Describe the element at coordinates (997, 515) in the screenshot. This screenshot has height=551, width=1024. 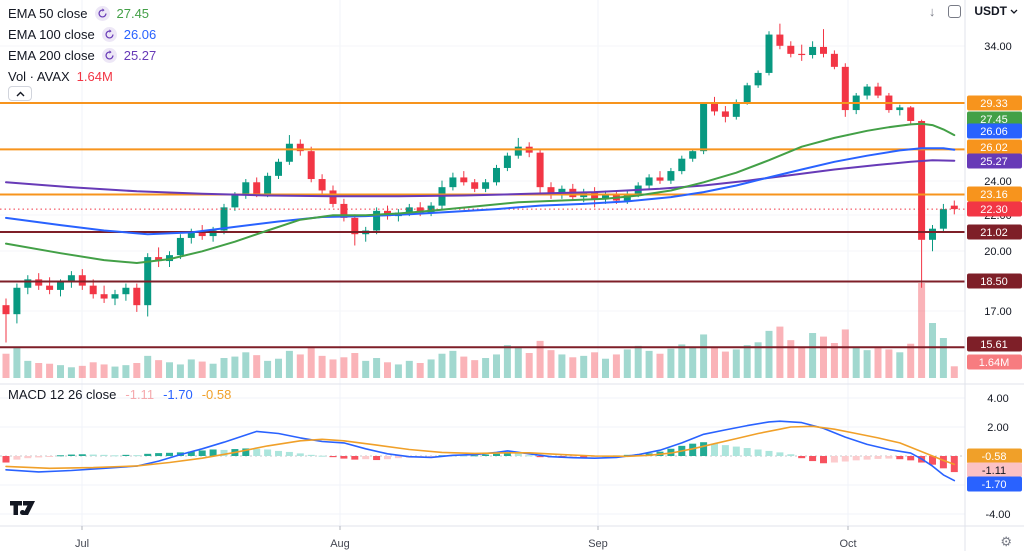
I see `svg-text: -4.00` at that location.